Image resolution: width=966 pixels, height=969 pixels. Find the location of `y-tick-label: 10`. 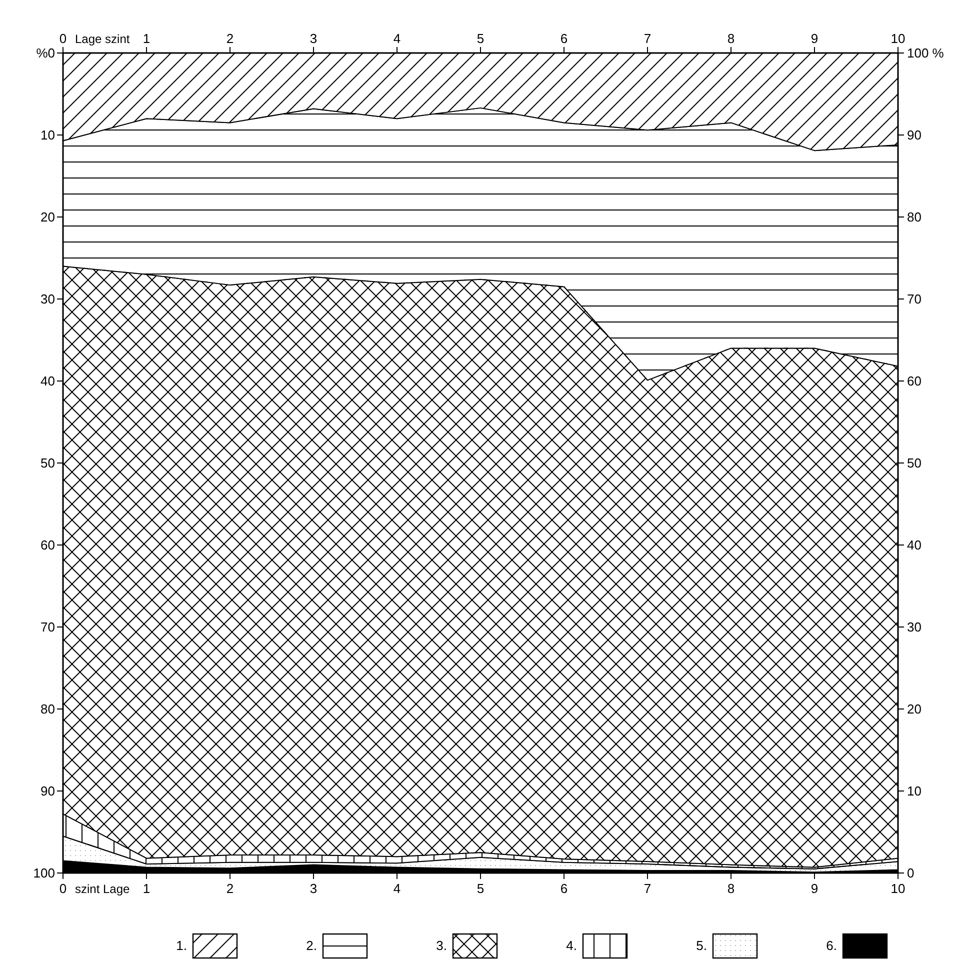

y-tick-label: 10 is located at coordinates (47, 135).